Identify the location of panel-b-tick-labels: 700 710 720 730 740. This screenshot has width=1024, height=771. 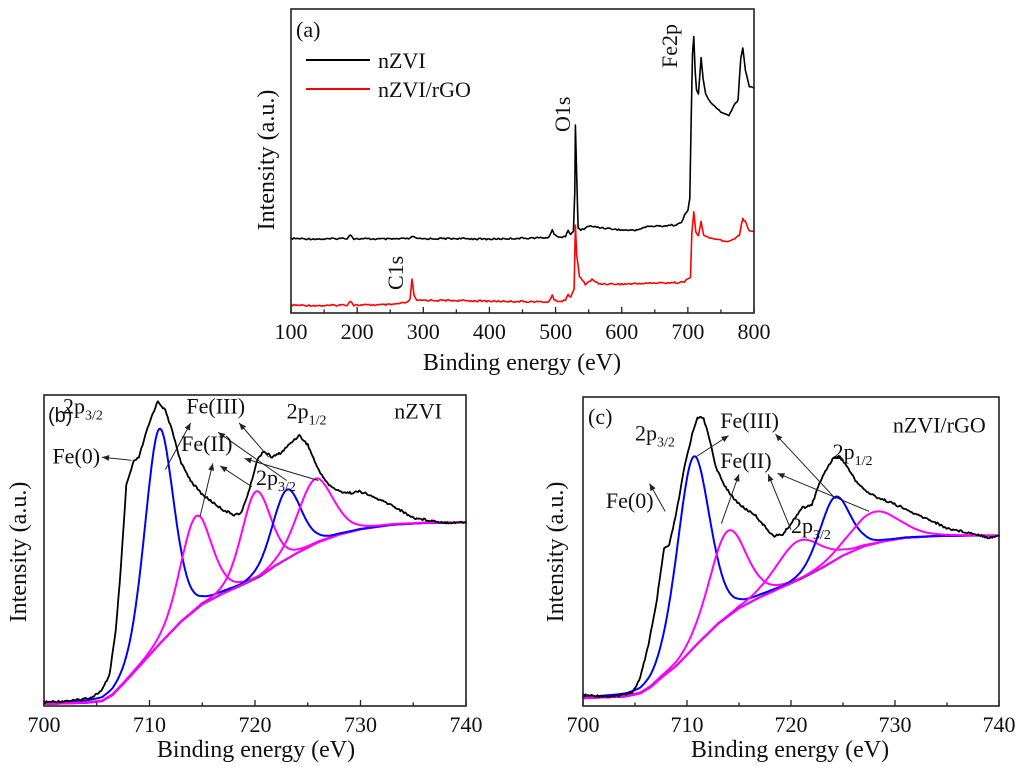
(255, 724).